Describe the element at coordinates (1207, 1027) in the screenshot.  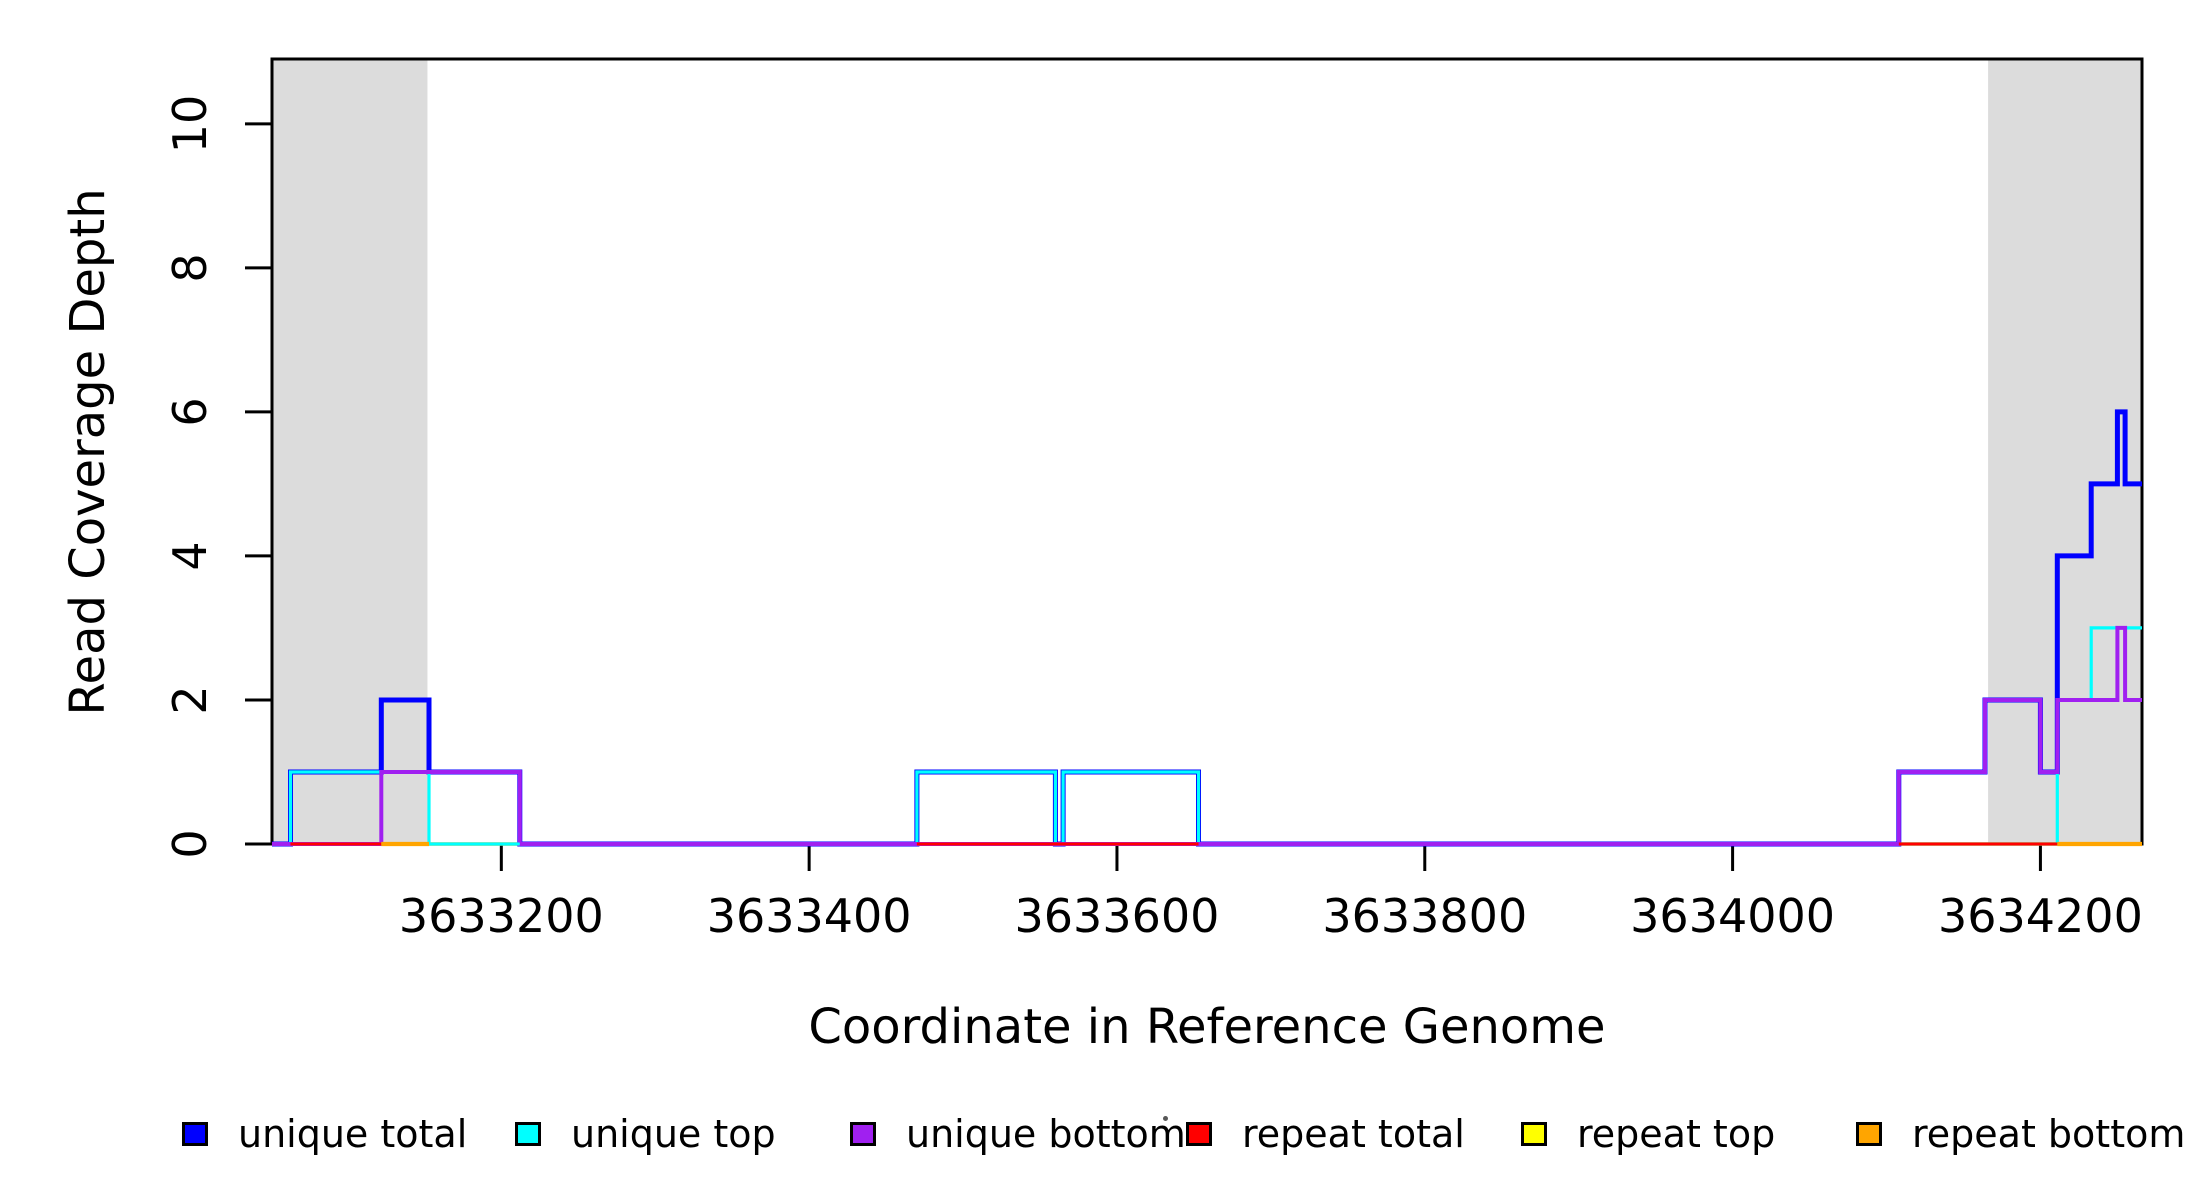
I see `x-axis-title: Coordinate in Reference Genome` at that location.